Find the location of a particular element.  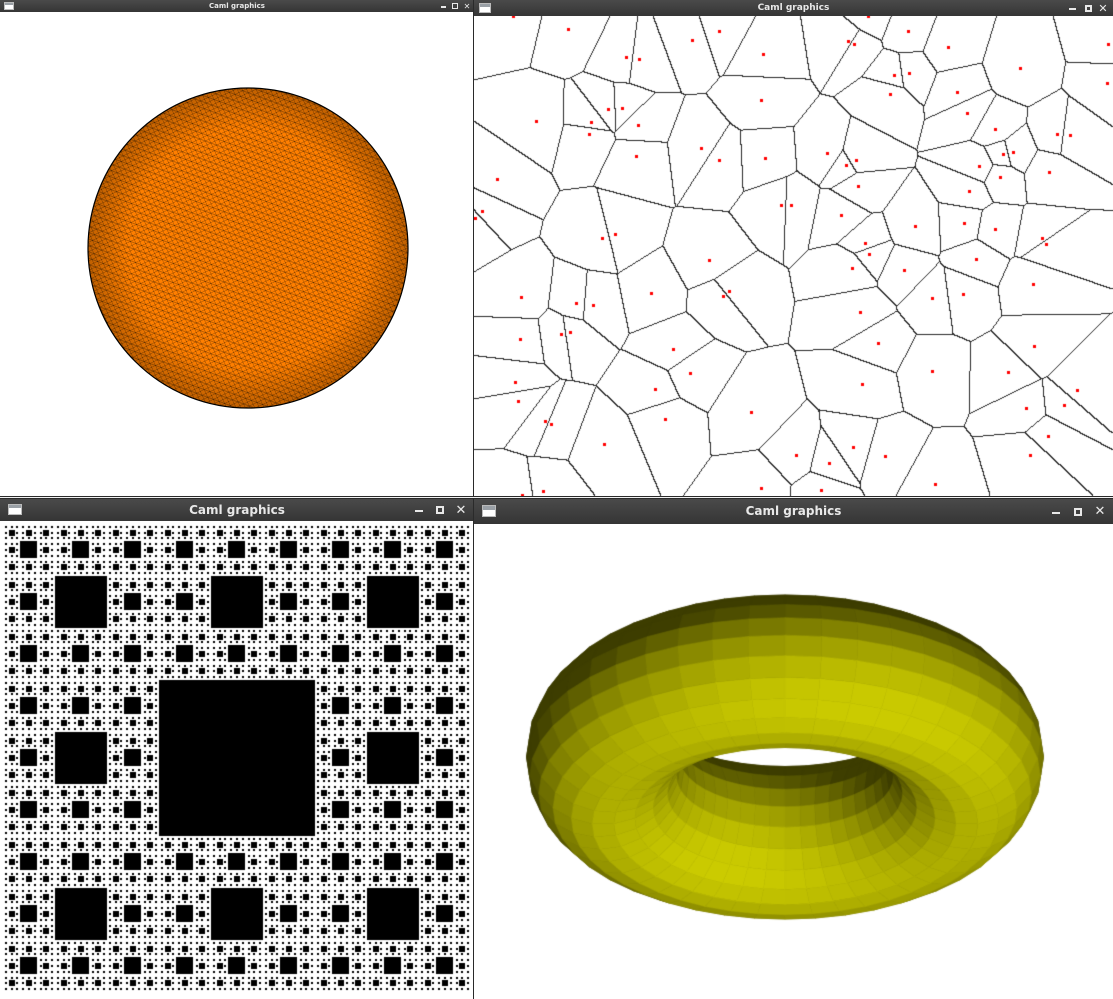

sphere-mesh is located at coordinates (248, 248).